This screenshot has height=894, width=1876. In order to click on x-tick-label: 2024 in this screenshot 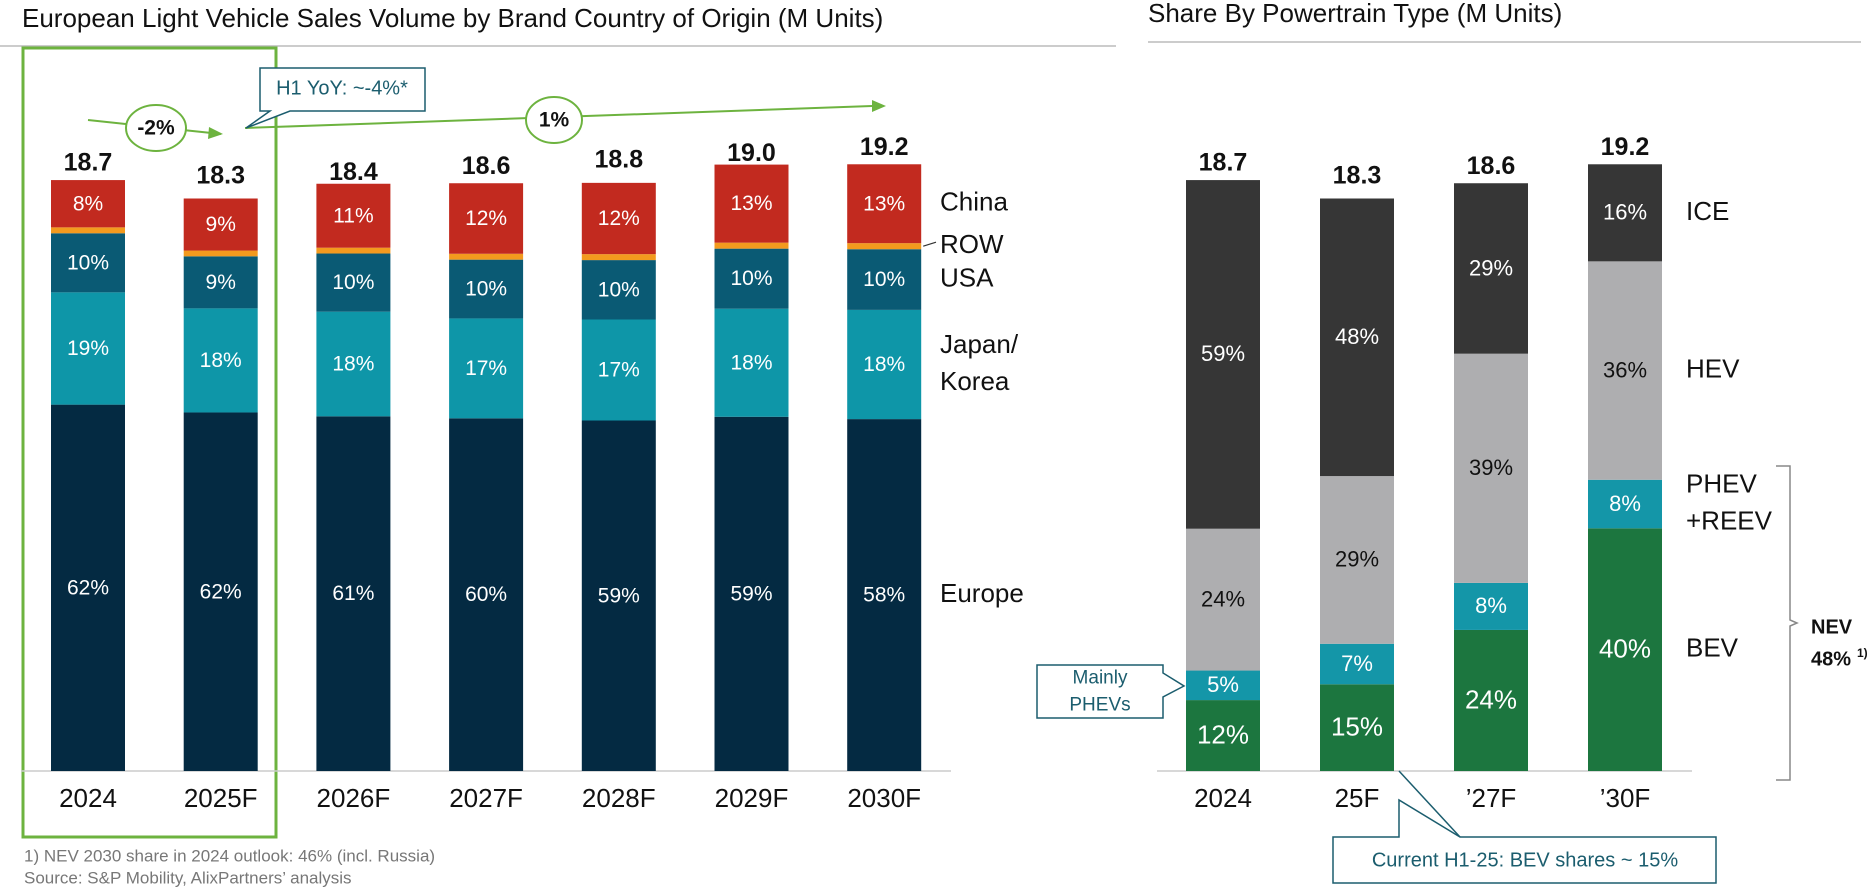, I will do `click(1223, 798)`.